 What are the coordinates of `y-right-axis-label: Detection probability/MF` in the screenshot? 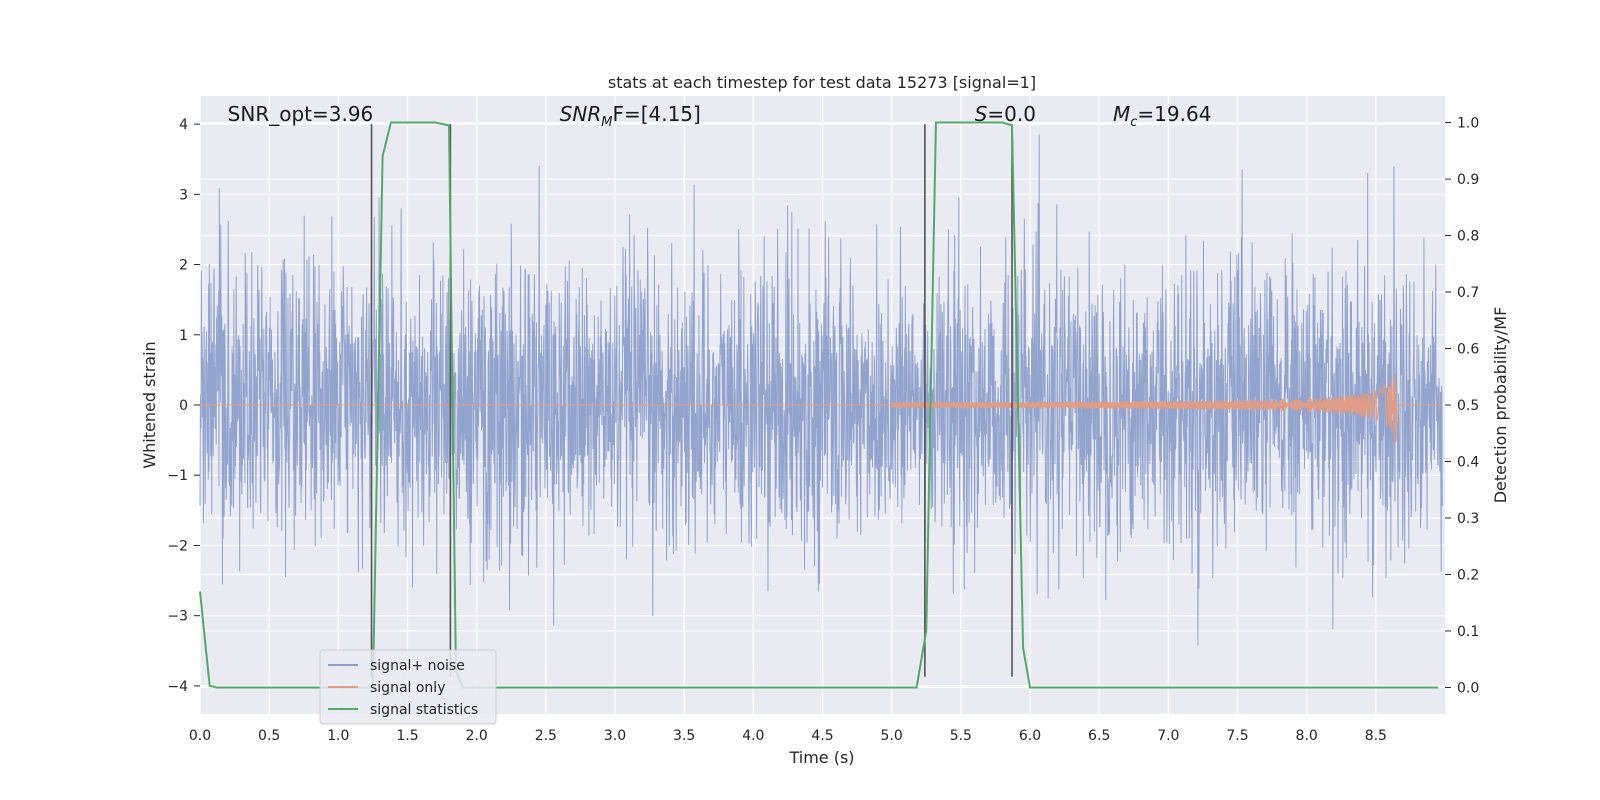 It's located at (1500, 405).